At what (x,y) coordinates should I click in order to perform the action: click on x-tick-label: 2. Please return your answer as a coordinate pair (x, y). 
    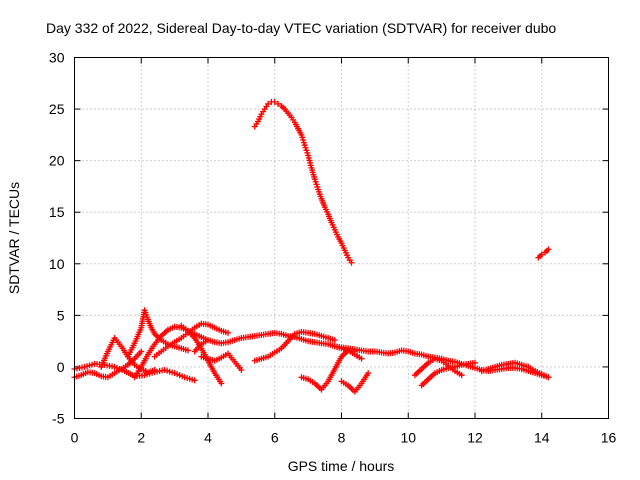
    Looking at the image, I should click on (141, 438).